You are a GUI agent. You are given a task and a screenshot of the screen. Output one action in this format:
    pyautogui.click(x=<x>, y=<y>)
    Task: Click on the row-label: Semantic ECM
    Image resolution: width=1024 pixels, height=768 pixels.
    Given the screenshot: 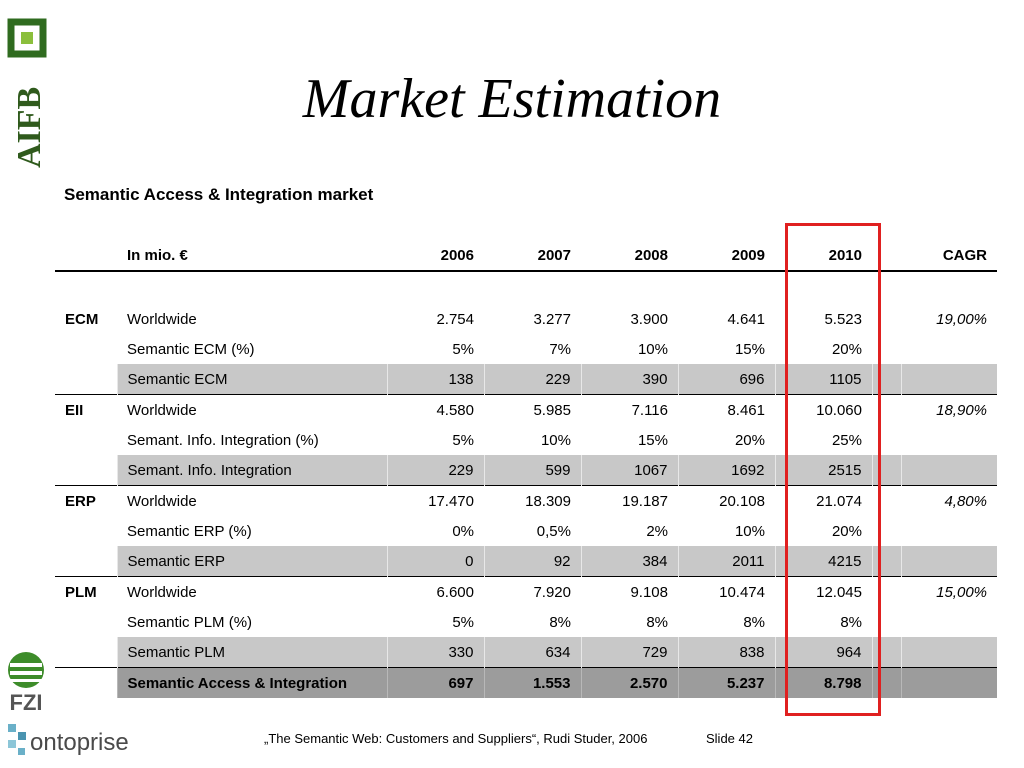 What is the action you would take?
    pyautogui.click(x=251, y=379)
    